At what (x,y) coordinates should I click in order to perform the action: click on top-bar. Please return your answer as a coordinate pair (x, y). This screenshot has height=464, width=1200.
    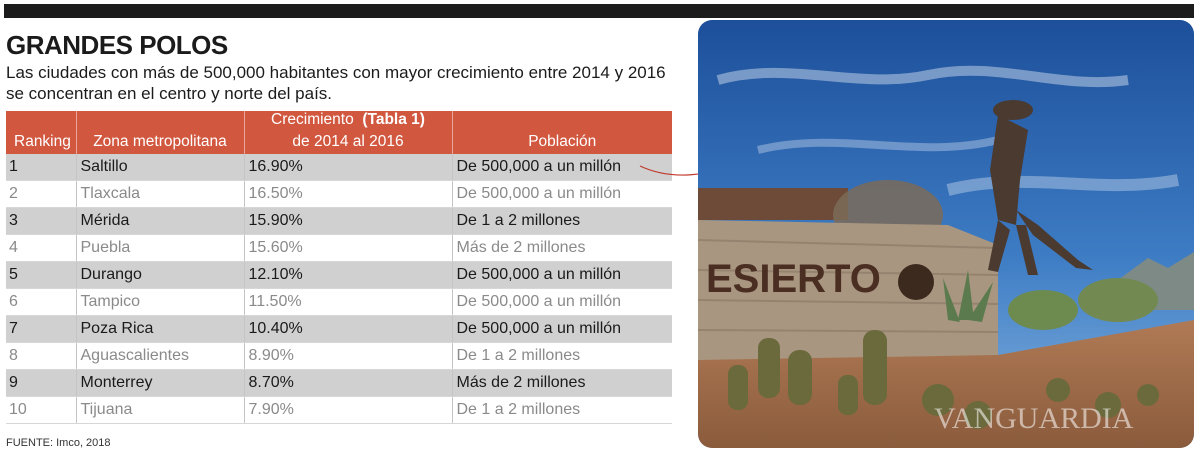
    Looking at the image, I should click on (599, 11).